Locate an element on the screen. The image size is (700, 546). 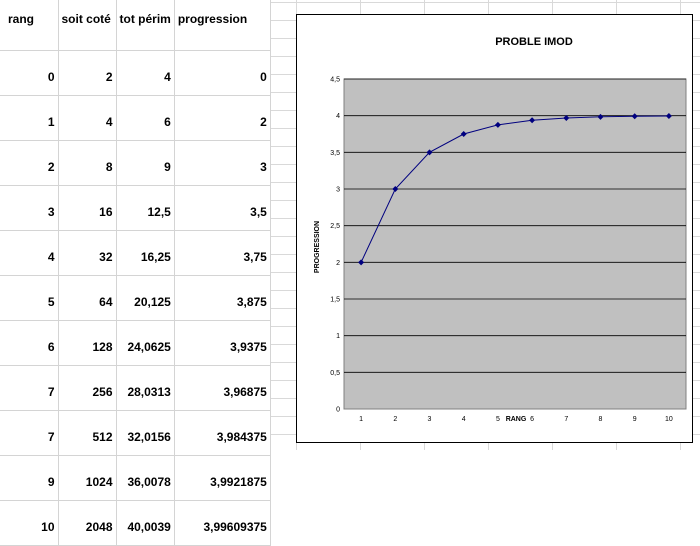
table-cell: 5 is located at coordinates (29, 298).